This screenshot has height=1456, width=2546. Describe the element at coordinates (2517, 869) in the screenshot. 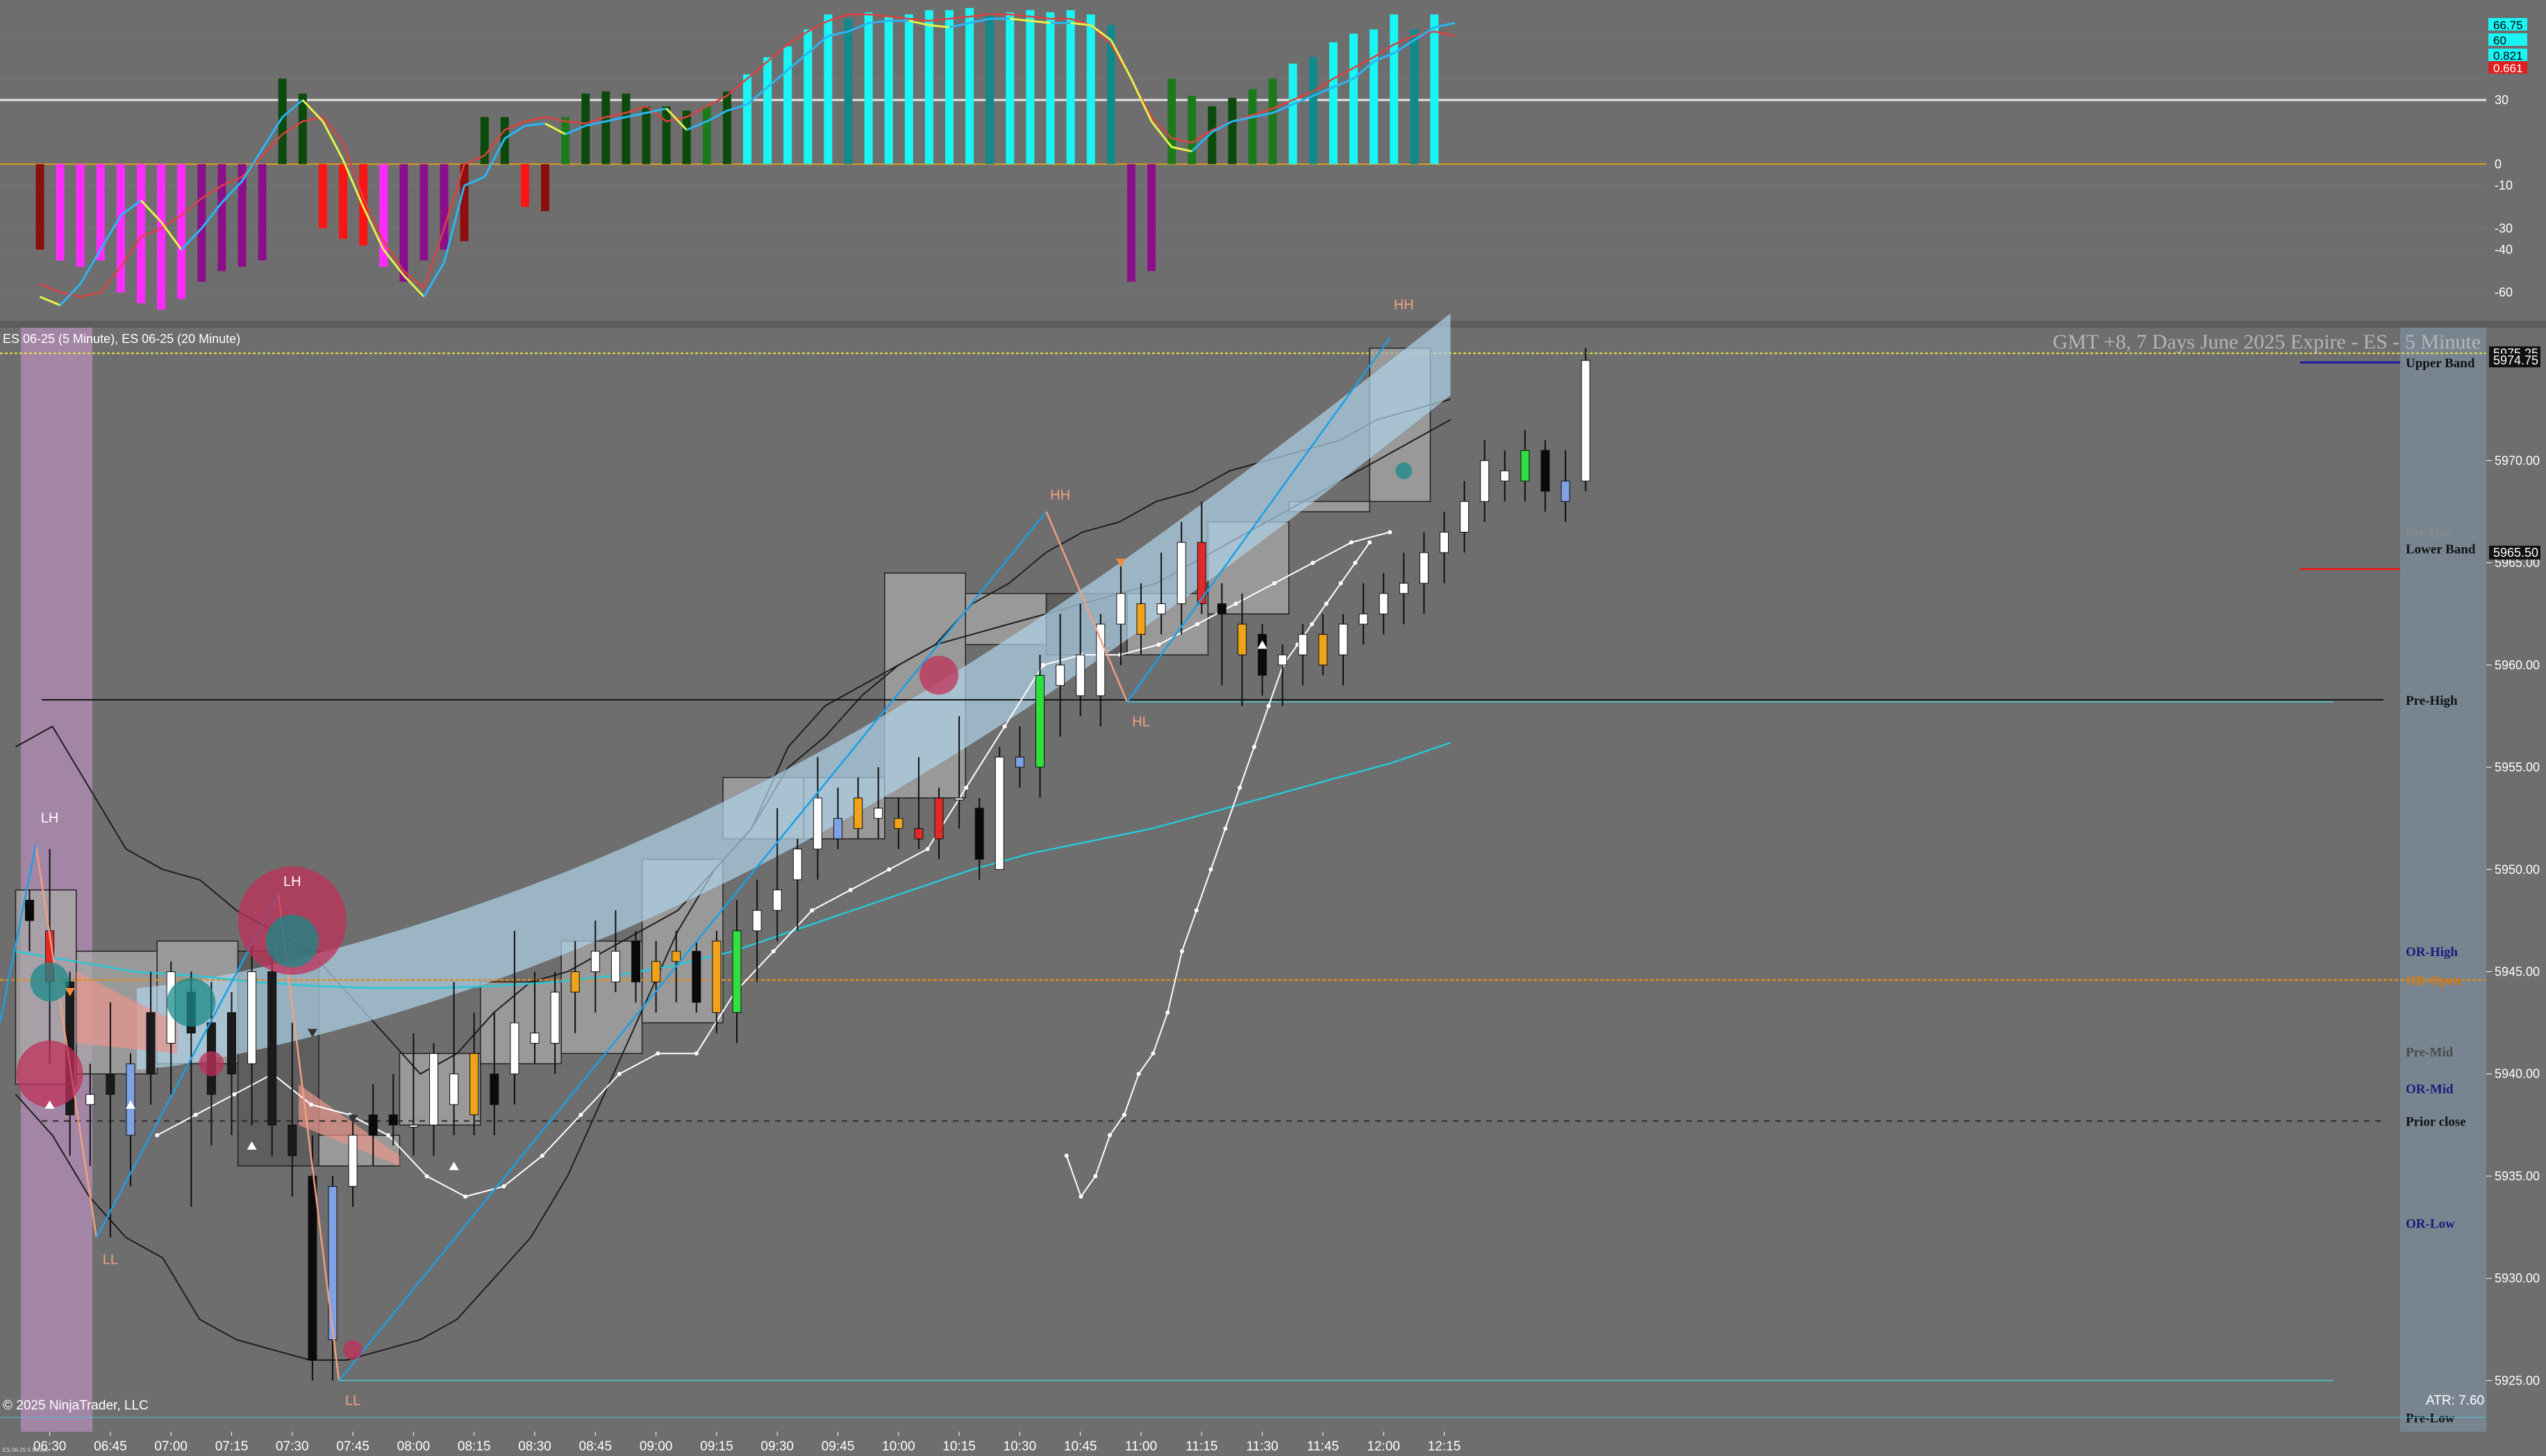

I see `price-tick-label: 5950.00` at that location.